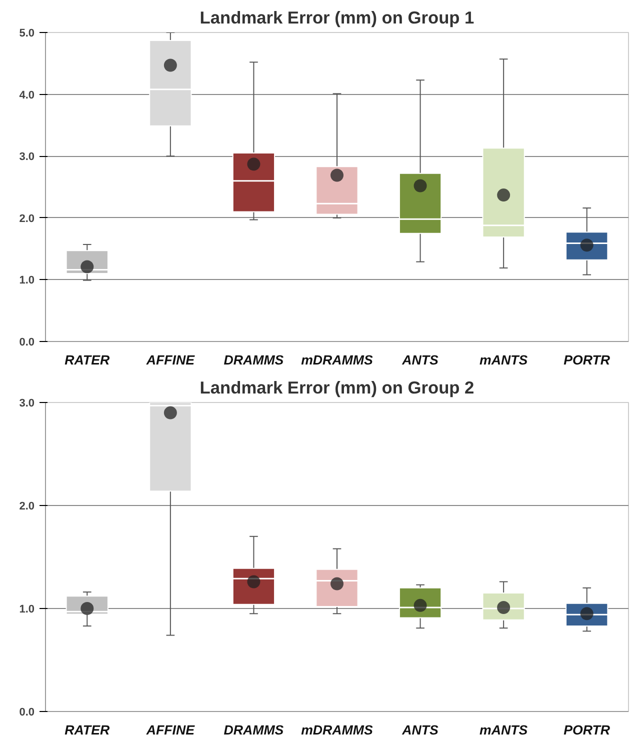 This screenshot has width=638, height=741. I want to click on chart-title: Landmark Error (mm) on Group 1, so click(337, 18).